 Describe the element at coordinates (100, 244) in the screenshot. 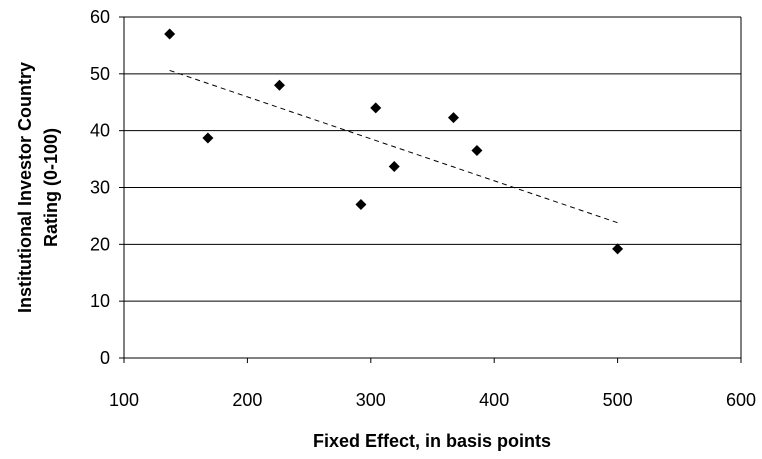

I see `y-tick-label-20: 20` at that location.